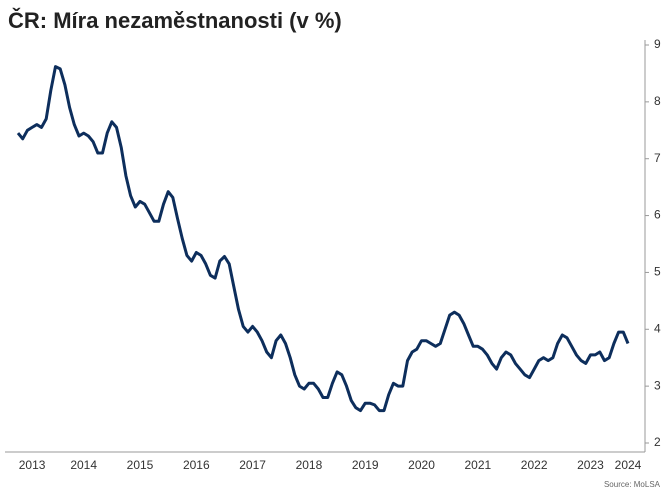 The width and height of the screenshot is (670, 502). What do you see at coordinates (657, 272) in the screenshot?
I see `y-tick-label: 5` at bounding box center [657, 272].